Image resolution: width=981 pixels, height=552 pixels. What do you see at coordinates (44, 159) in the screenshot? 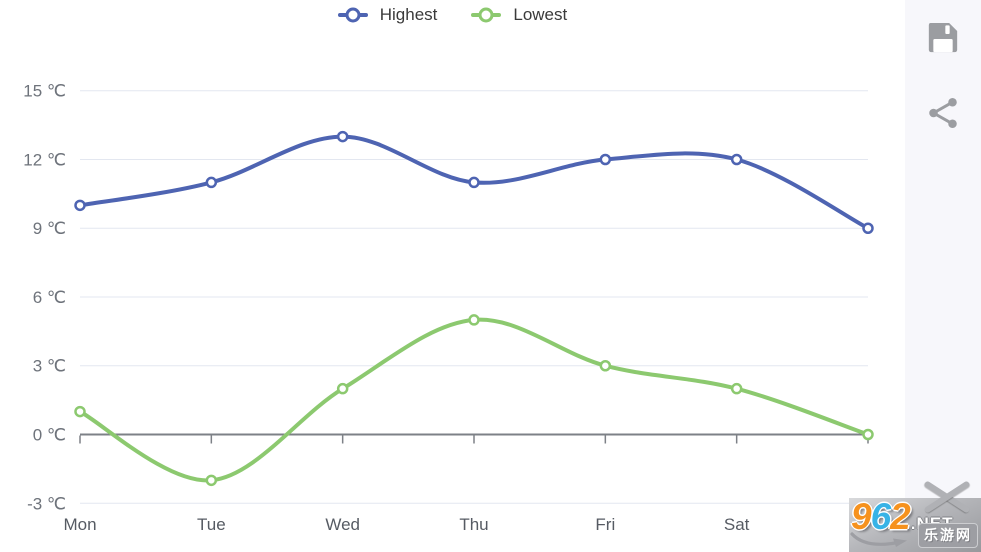
I see `svg-text: 12 ℃` at bounding box center [44, 159].